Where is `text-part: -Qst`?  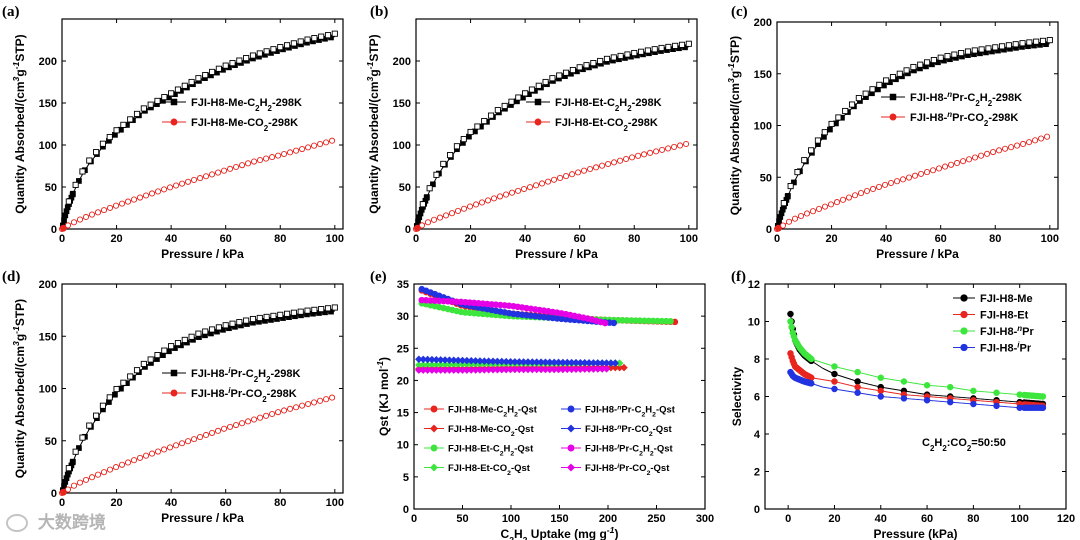
text-part: -Qst is located at coordinates (528, 410).